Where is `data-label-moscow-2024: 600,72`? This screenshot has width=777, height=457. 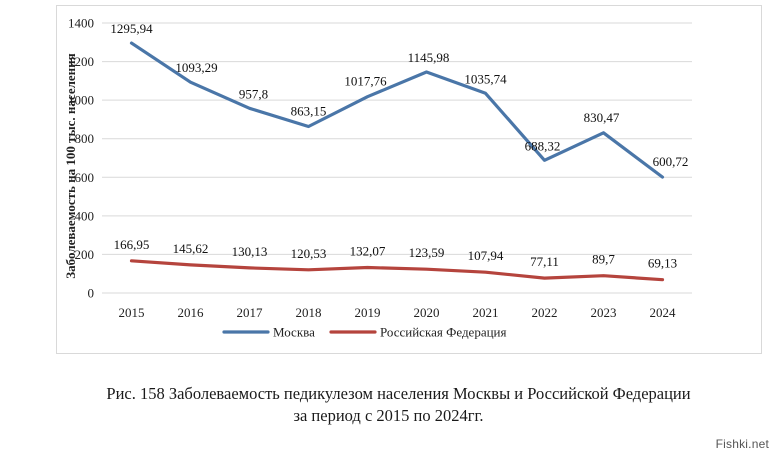
data-label-moscow-2024: 600,72 is located at coordinates (671, 161).